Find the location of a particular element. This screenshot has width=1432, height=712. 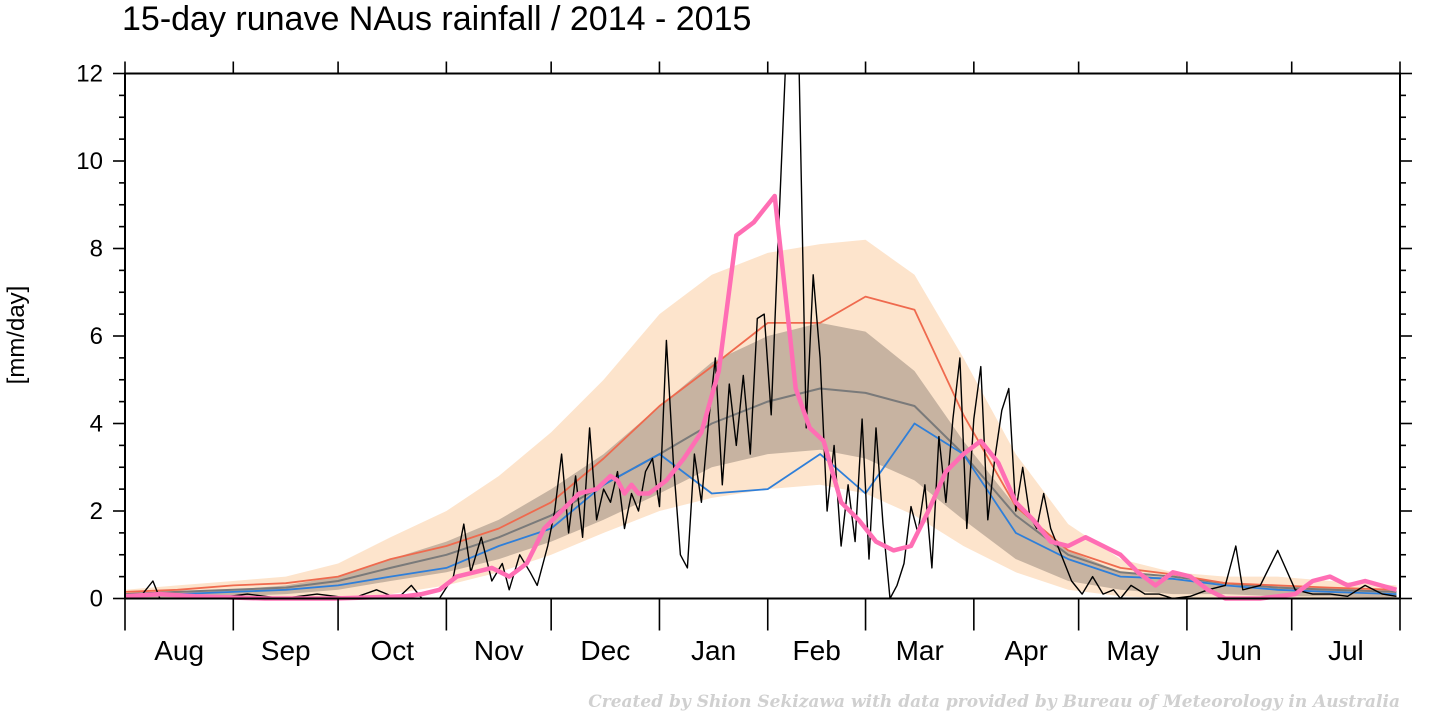

y-tick-label: 8 is located at coordinates (96, 249).